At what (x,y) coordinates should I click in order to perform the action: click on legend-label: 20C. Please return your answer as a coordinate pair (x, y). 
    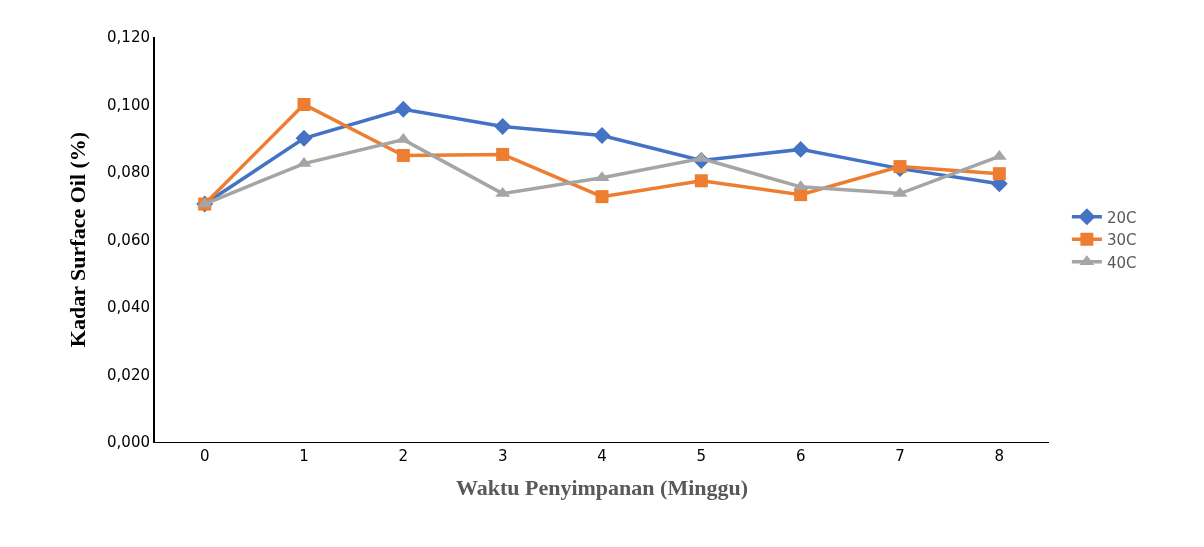
    Looking at the image, I should click on (1121, 217).